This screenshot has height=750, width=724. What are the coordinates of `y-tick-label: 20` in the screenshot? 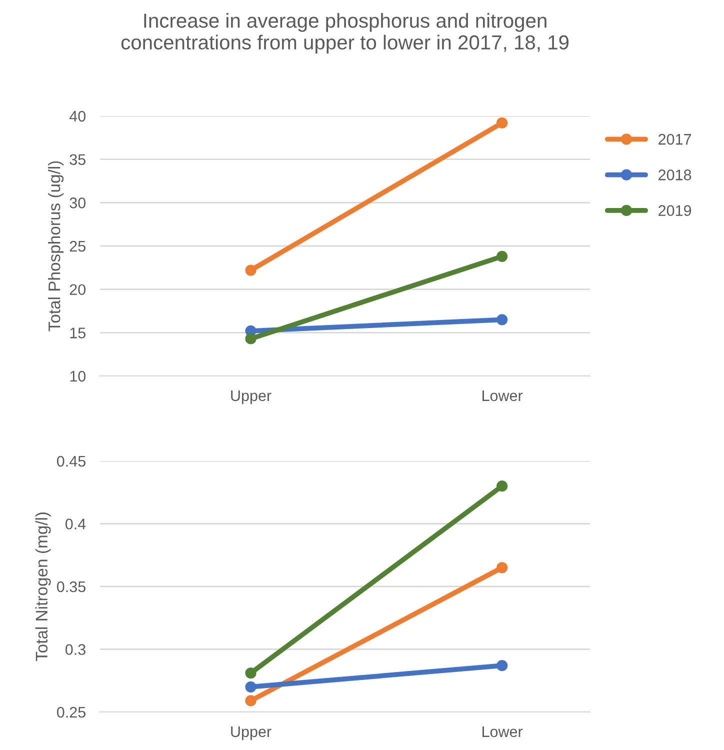 It's located at (78, 290).